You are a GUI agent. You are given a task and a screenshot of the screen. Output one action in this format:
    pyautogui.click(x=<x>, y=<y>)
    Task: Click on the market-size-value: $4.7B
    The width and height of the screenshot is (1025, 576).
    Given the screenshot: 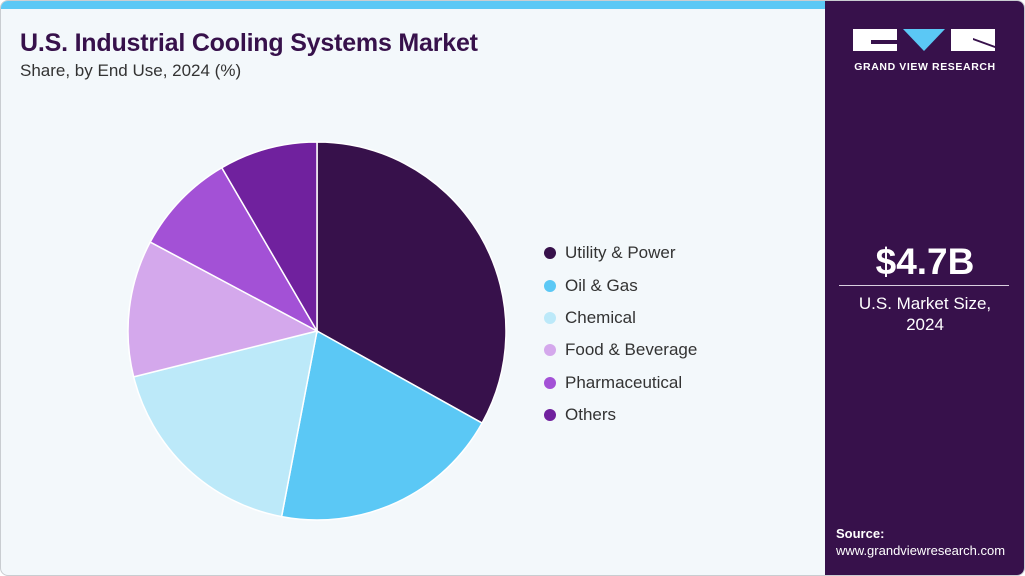 What is the action you would take?
    pyautogui.click(x=925, y=261)
    